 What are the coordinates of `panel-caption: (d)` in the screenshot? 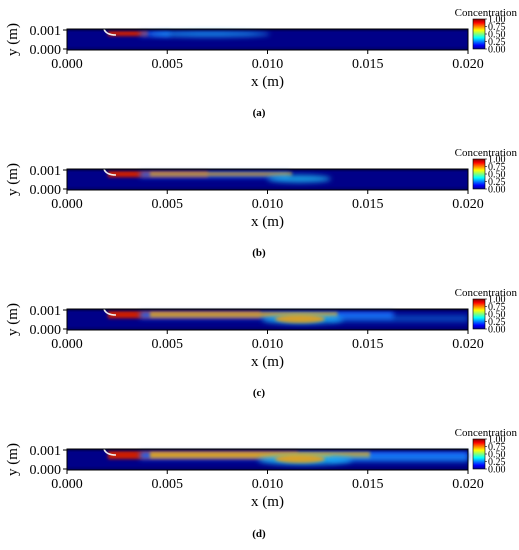 It's located at (259, 534).